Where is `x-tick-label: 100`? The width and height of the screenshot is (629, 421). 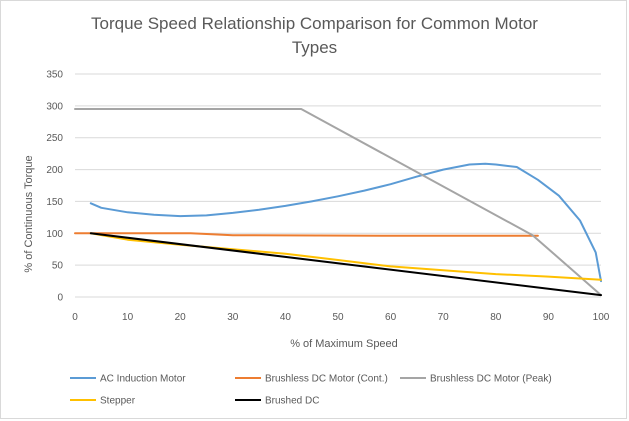 x-tick-label: 100 is located at coordinates (601, 317).